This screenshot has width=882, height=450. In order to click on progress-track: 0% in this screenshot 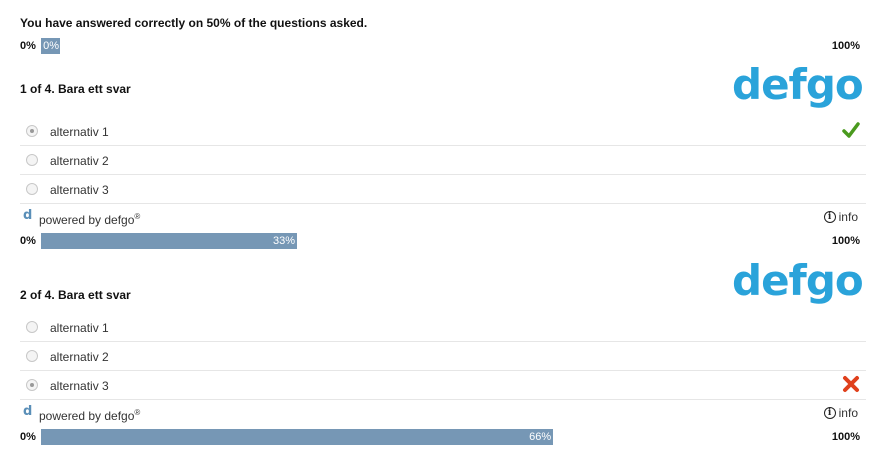, I will do `click(429, 46)`.